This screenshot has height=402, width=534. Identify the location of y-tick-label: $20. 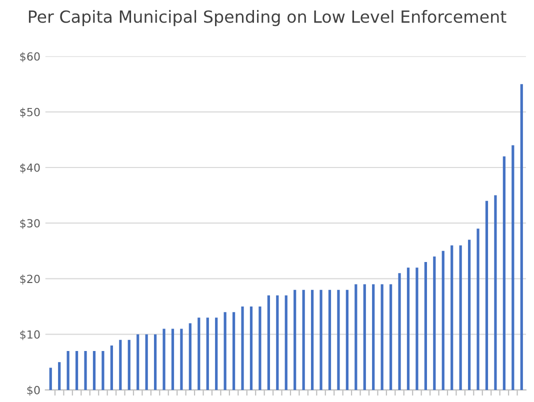
(30, 279).